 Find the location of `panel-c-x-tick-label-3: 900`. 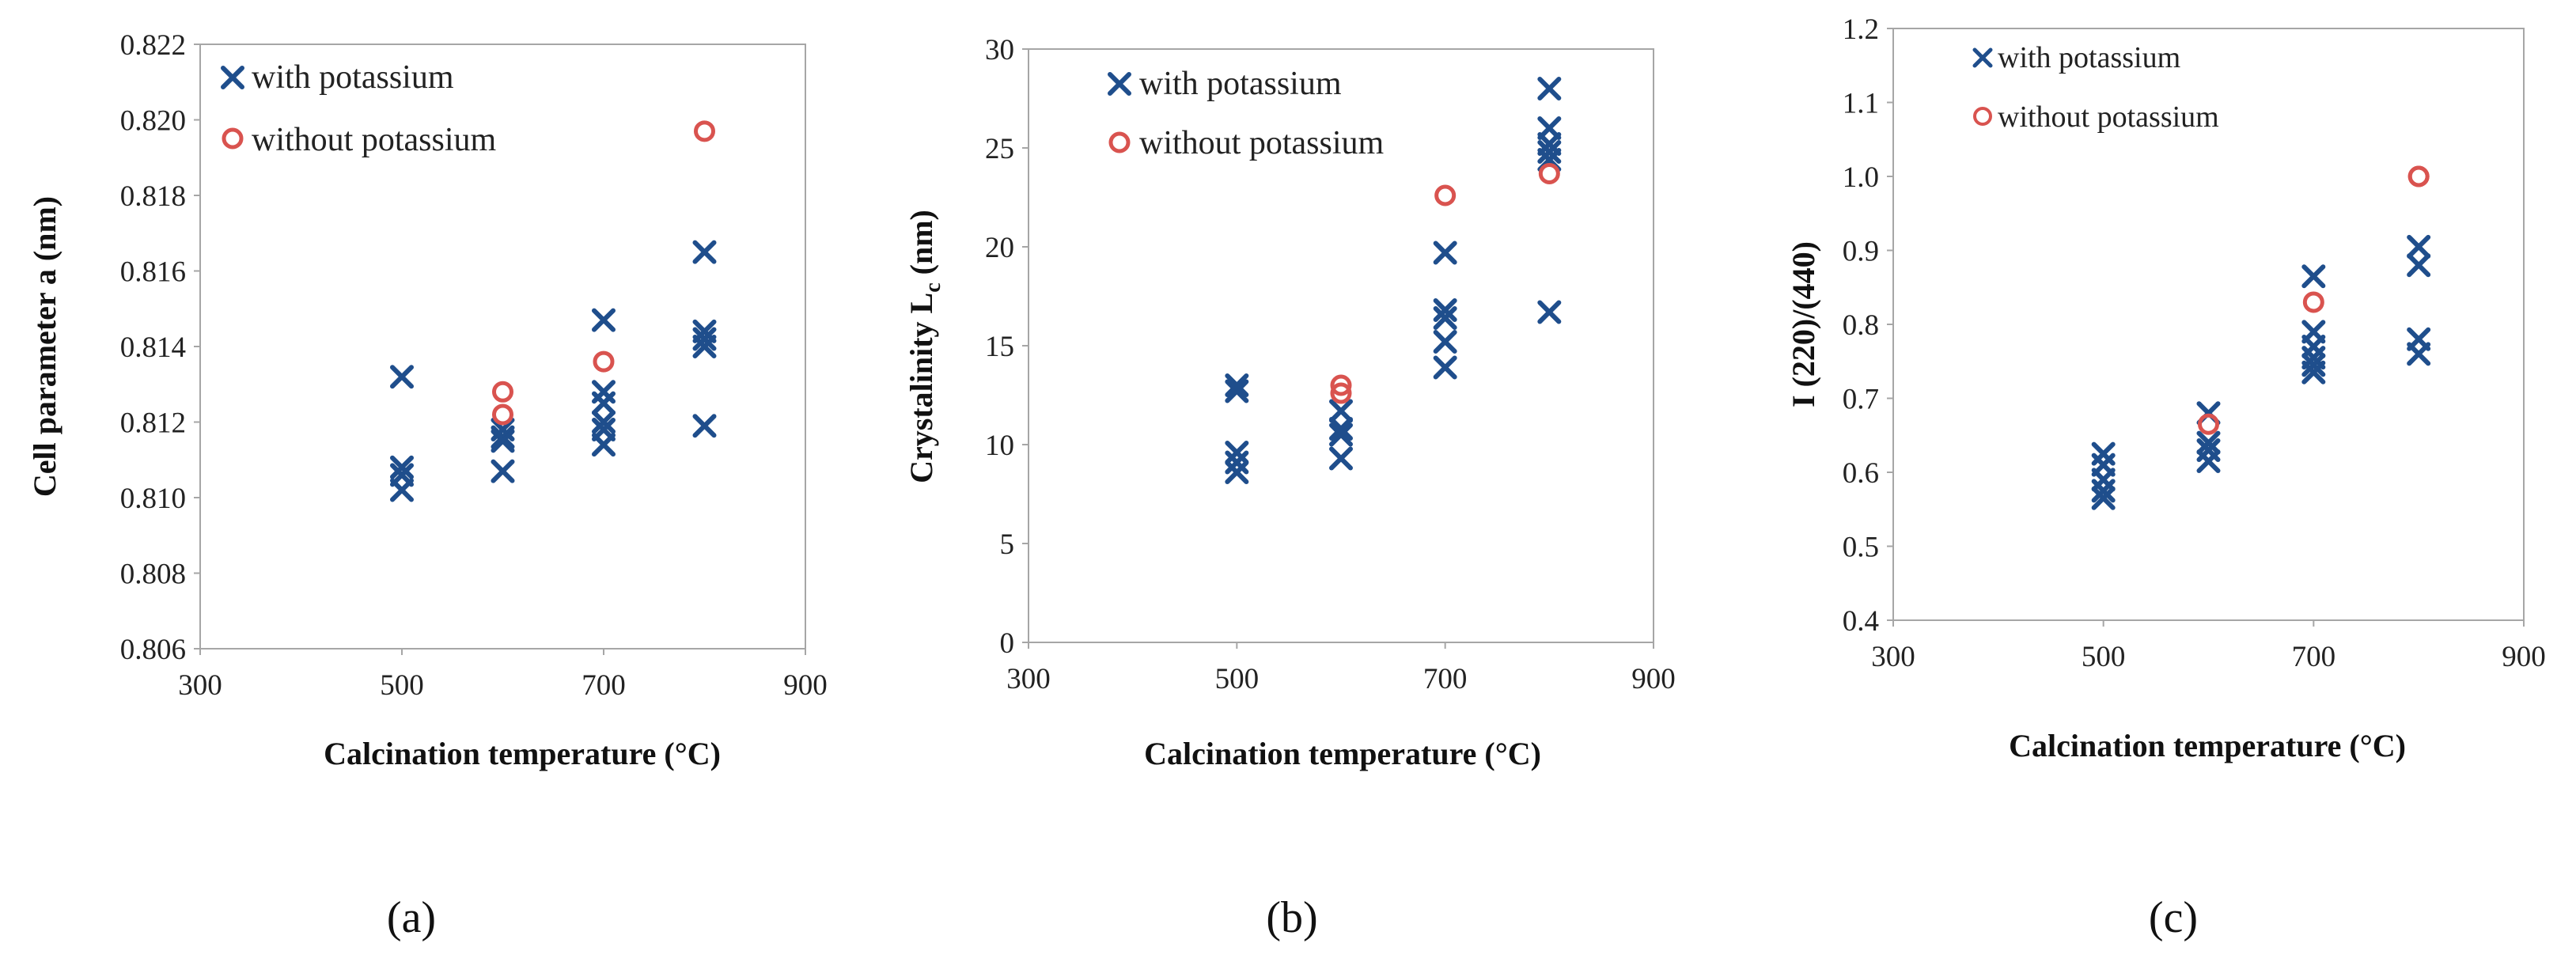

panel-c-x-tick-label-3: 900 is located at coordinates (2524, 657).